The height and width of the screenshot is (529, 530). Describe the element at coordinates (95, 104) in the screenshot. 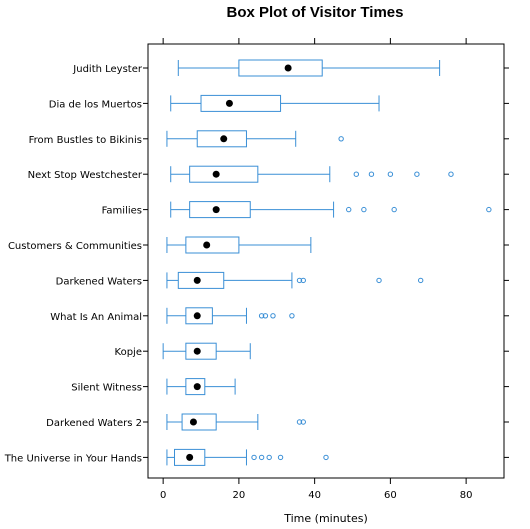

I see `category-label: Dia de los Muertos` at that location.